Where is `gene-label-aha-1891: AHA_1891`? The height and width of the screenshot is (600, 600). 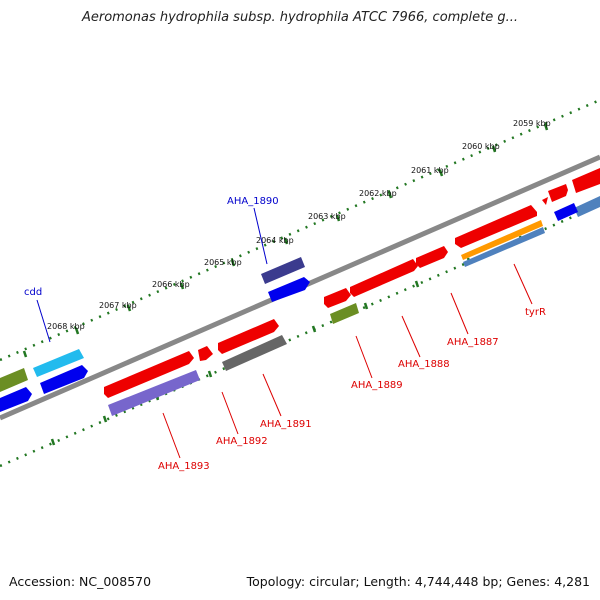 gene-label-aha-1891: AHA_1891 is located at coordinates (286, 424).